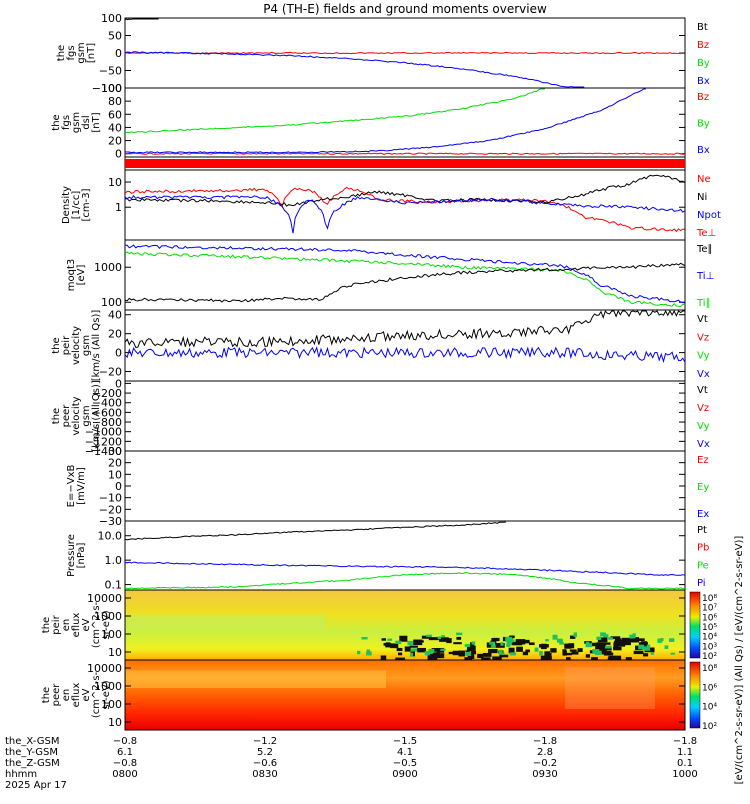  I want to click on y-axis-label-line: (cm^2-s-, so click(96, 624).